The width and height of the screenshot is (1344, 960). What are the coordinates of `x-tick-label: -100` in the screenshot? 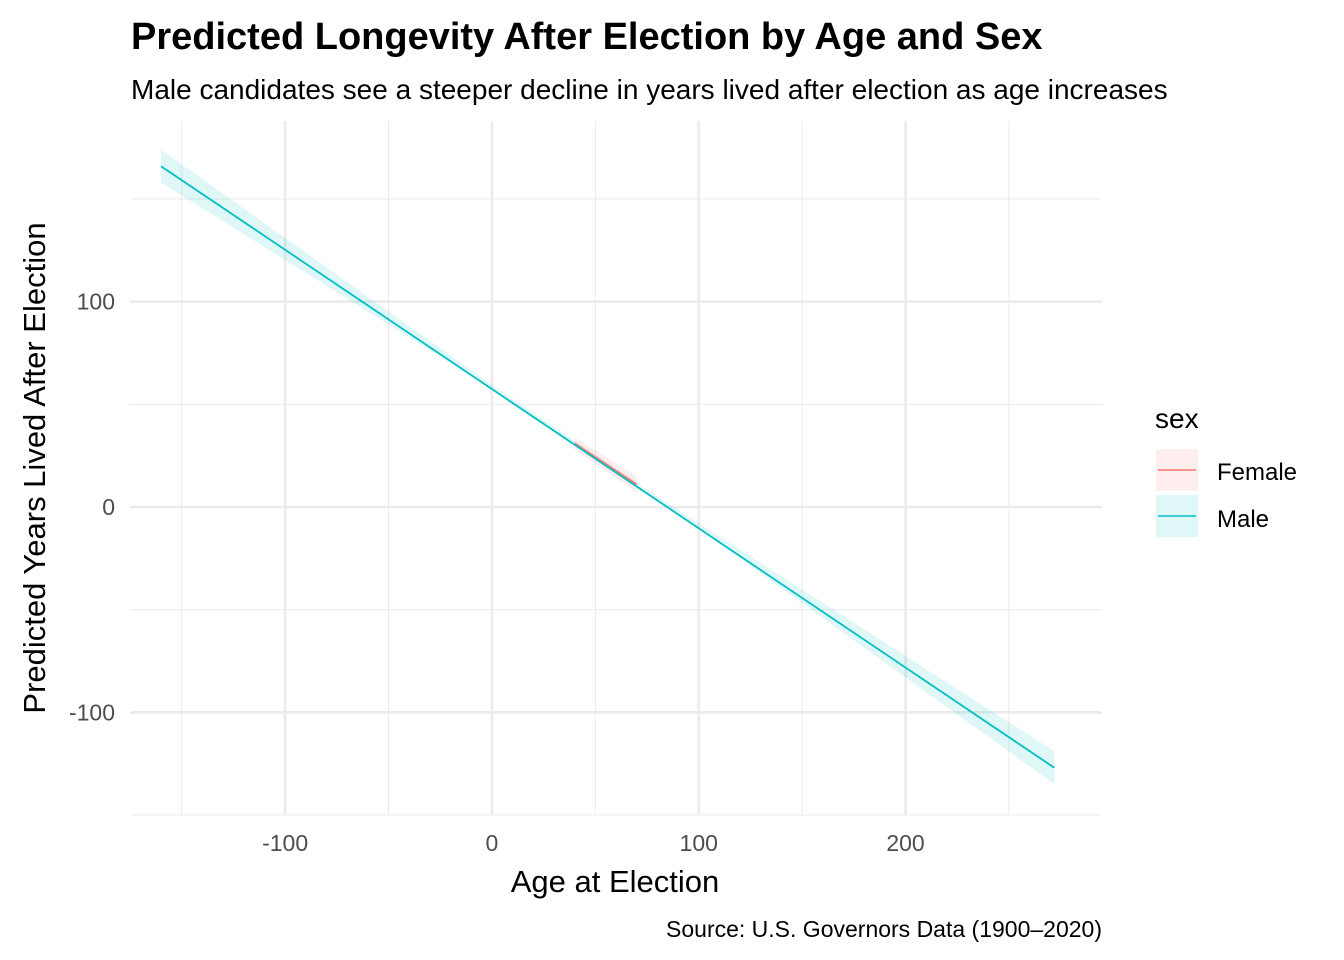 It's located at (285, 843).